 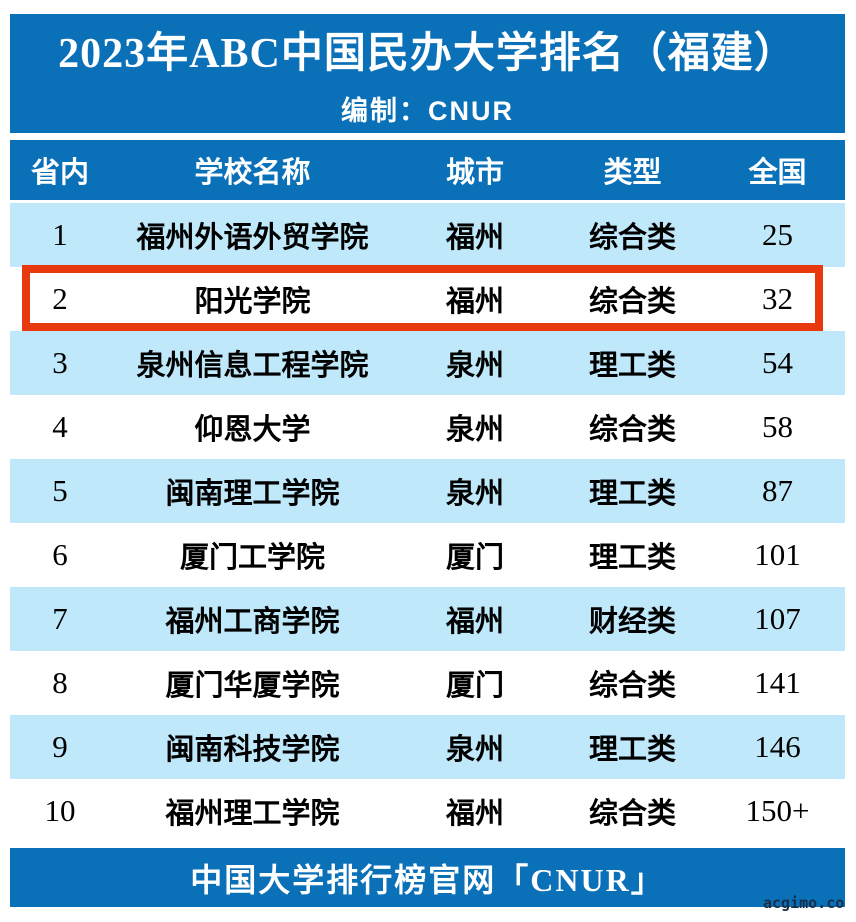 I want to click on divider-gap, so click(x=427, y=136).